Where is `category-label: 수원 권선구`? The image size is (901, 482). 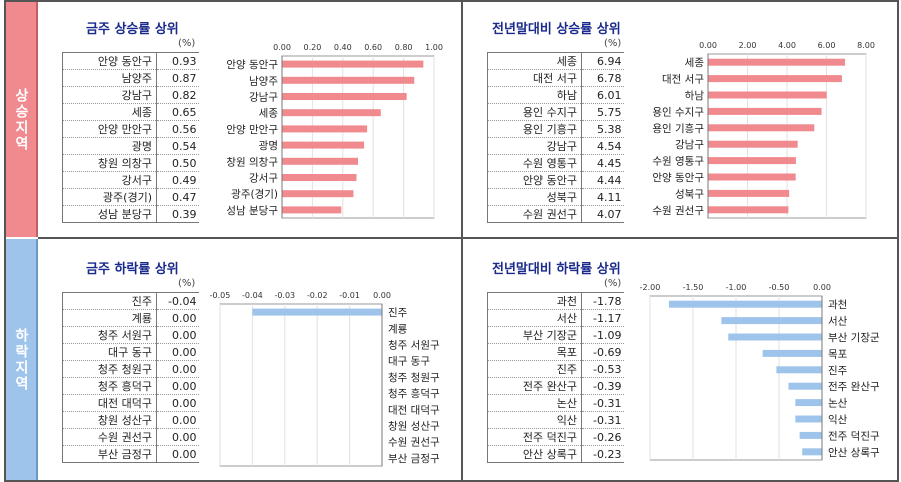
category-label: 수원 권선구 is located at coordinates (414, 443).